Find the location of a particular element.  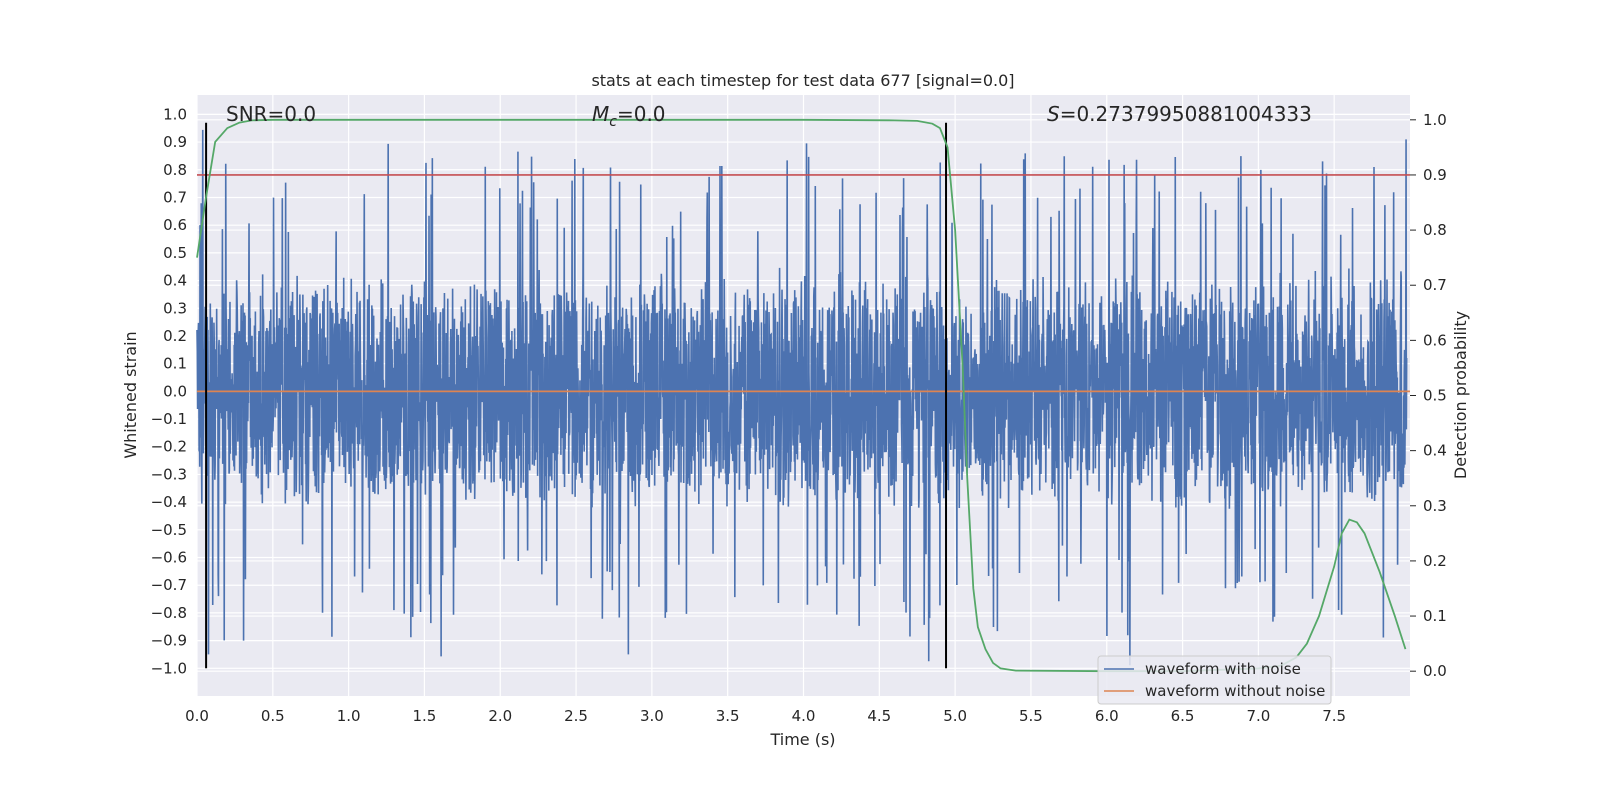

y2-tick-label: 0.9 is located at coordinates (1435, 175).